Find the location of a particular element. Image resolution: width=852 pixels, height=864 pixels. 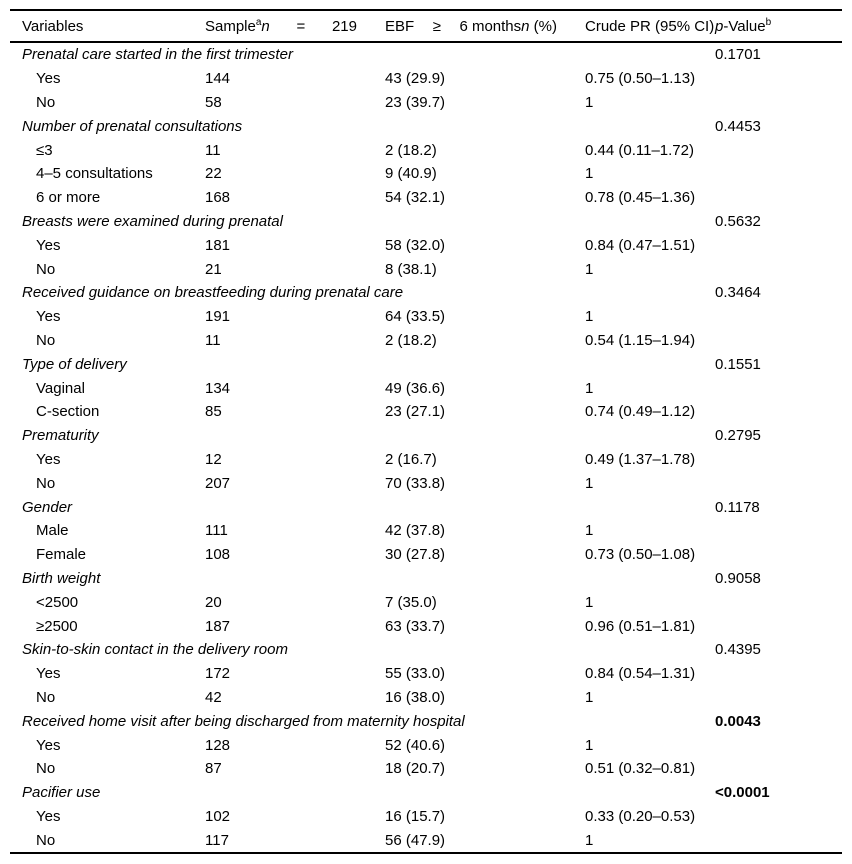

item-ebf-n-pct: 58 (32.0) is located at coordinates (415, 245).